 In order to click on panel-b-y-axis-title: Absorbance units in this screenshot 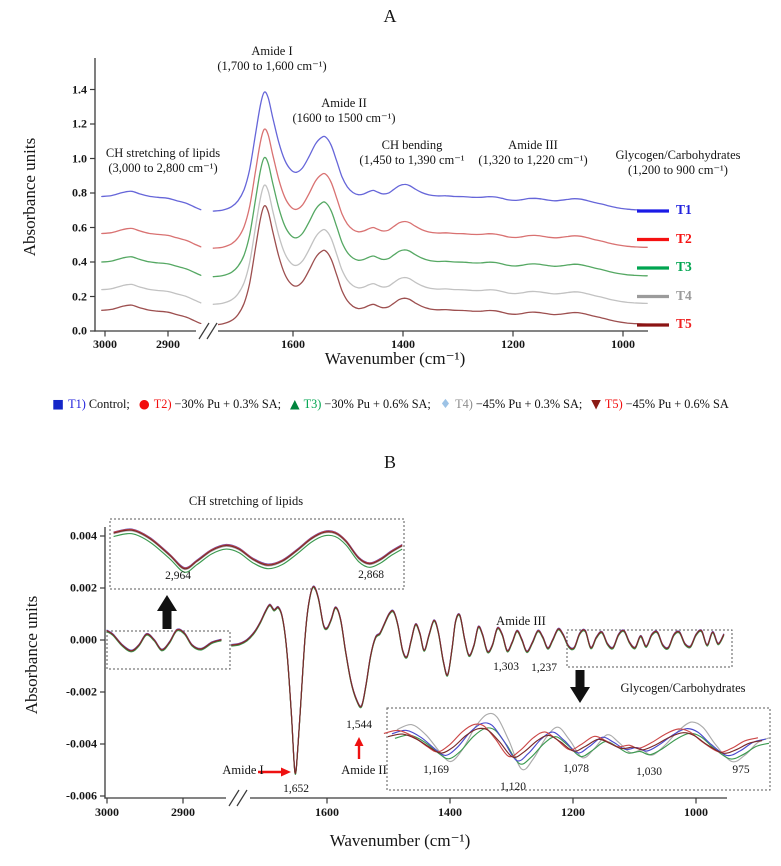, I will do `click(31, 655)`.